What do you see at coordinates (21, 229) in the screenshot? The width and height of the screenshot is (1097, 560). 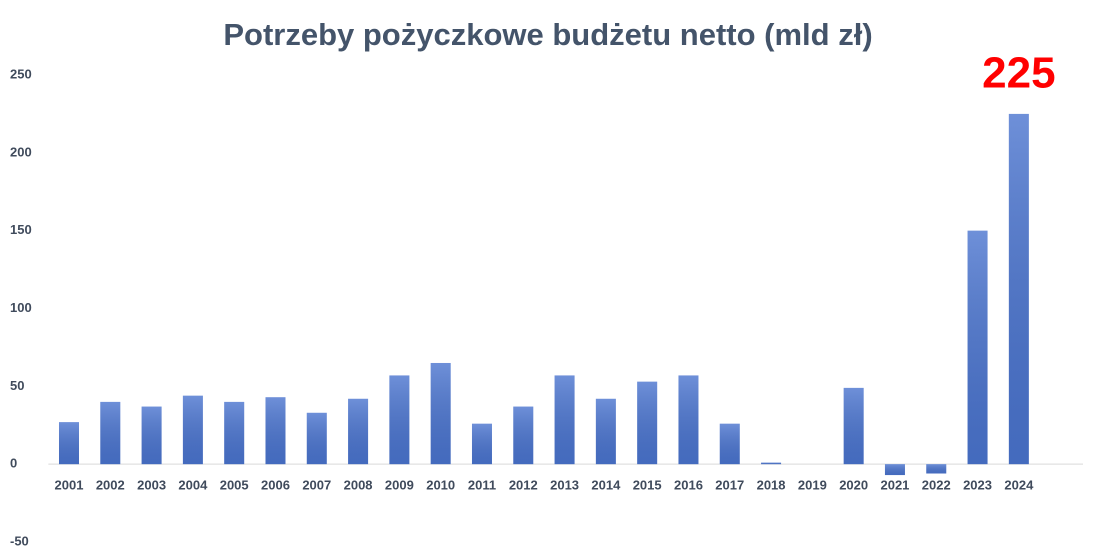 I see `y-tick-label: 150` at bounding box center [21, 229].